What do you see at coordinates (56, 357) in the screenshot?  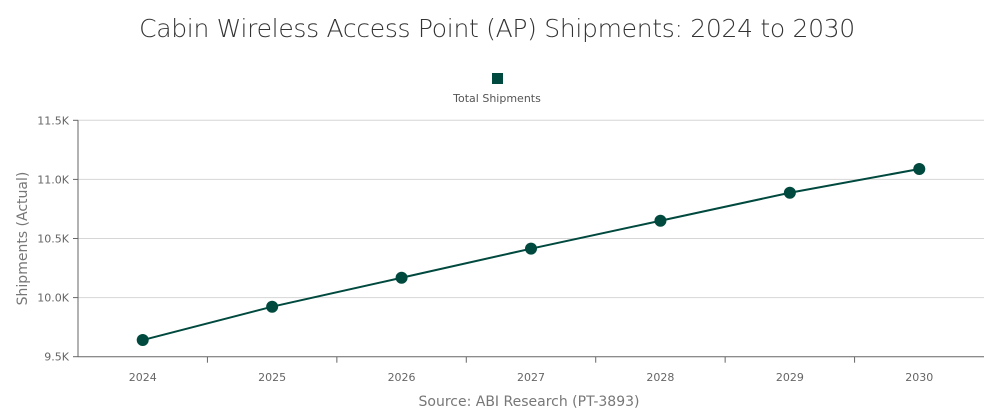 I see `y-tick-label: 9.5K` at bounding box center [56, 357].